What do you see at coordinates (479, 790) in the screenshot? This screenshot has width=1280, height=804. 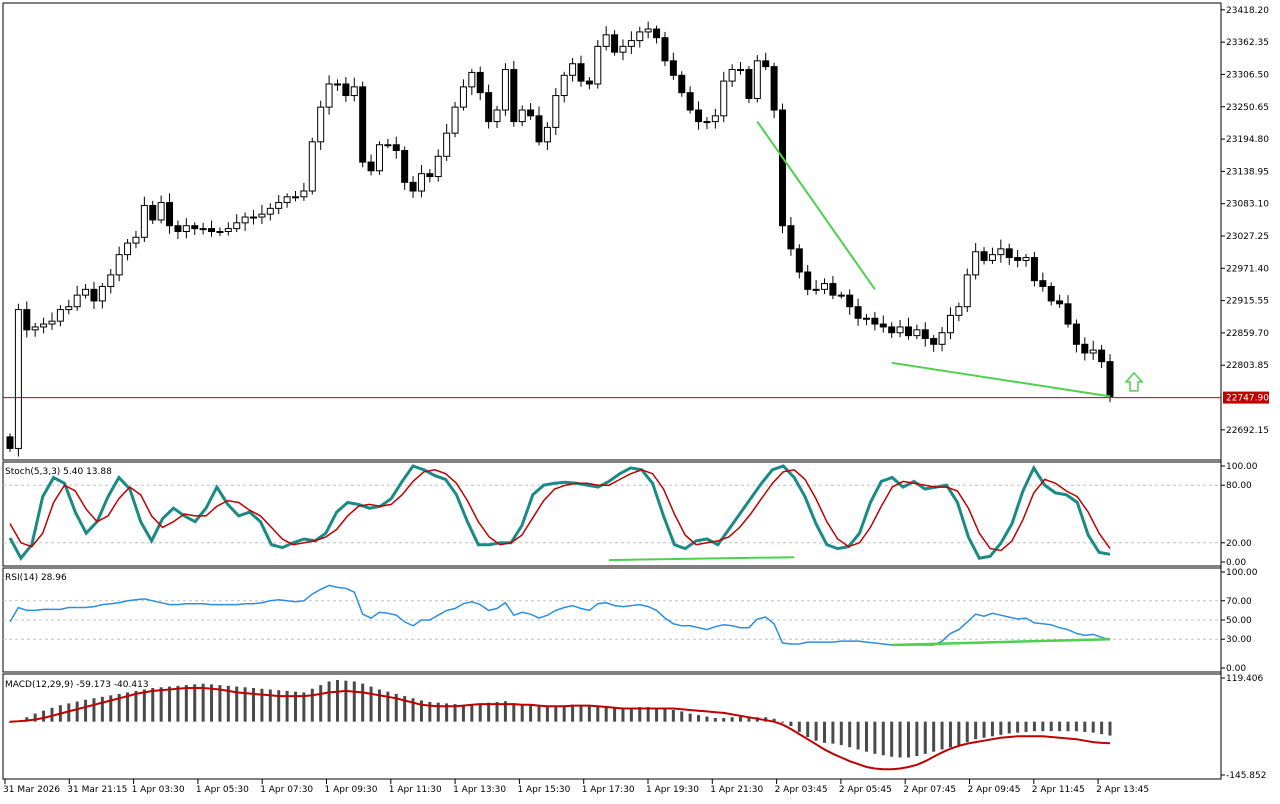 I see `x-tick-label: 1 Apr 13:30` at bounding box center [479, 790].